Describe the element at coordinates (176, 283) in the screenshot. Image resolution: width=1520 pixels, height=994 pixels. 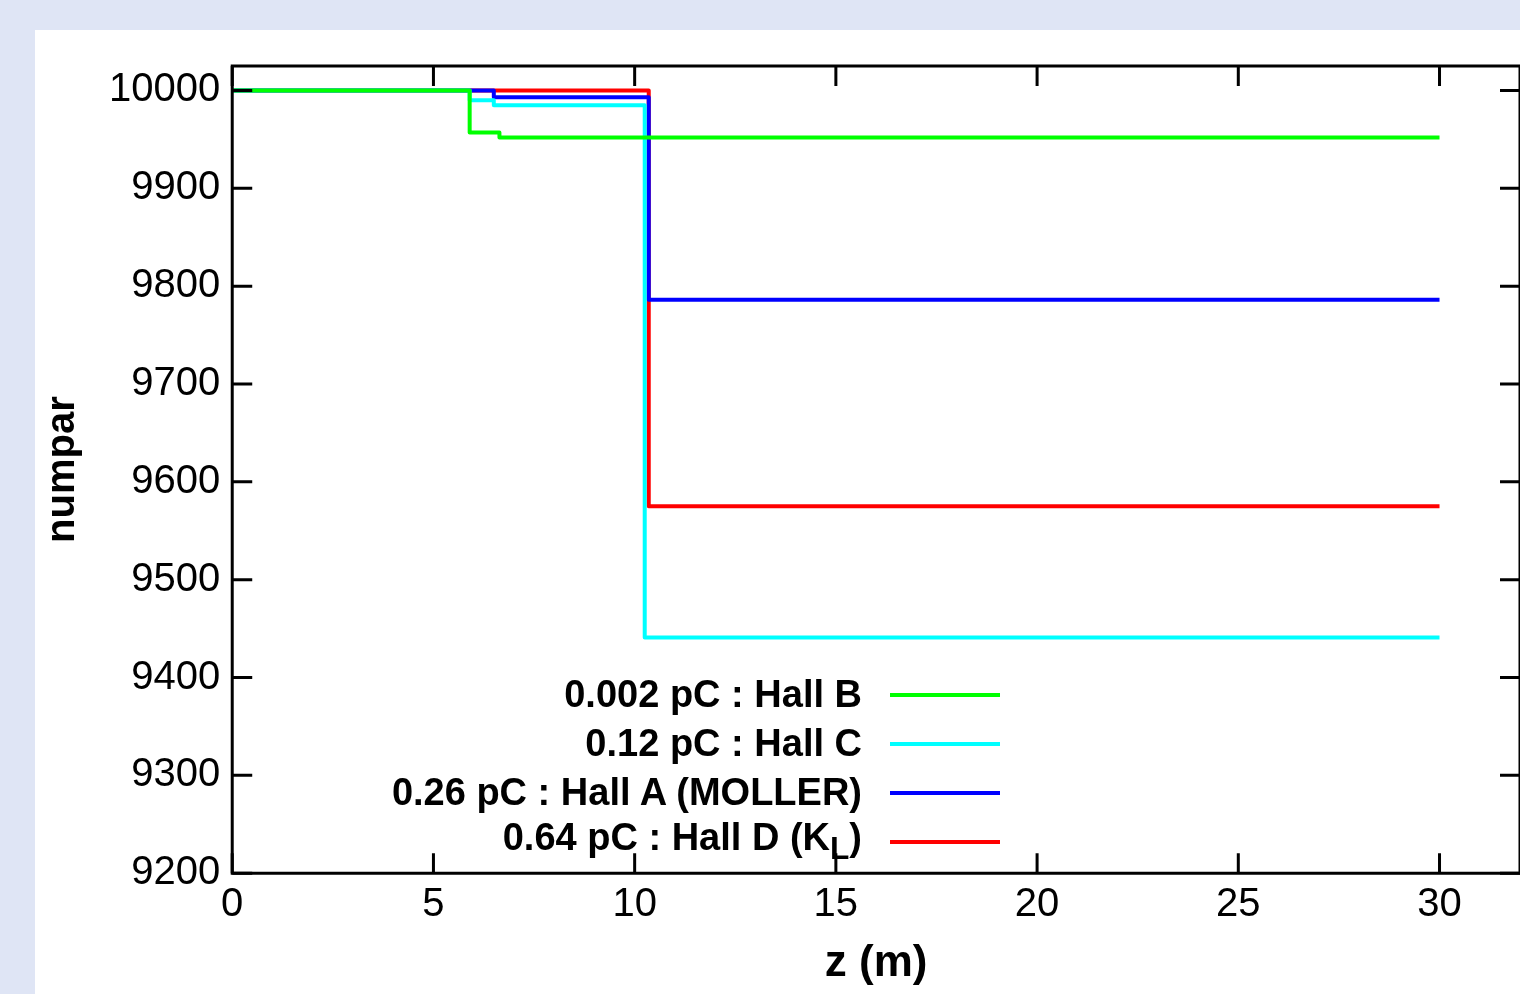
I see `y-tick-label: 9800` at that location.